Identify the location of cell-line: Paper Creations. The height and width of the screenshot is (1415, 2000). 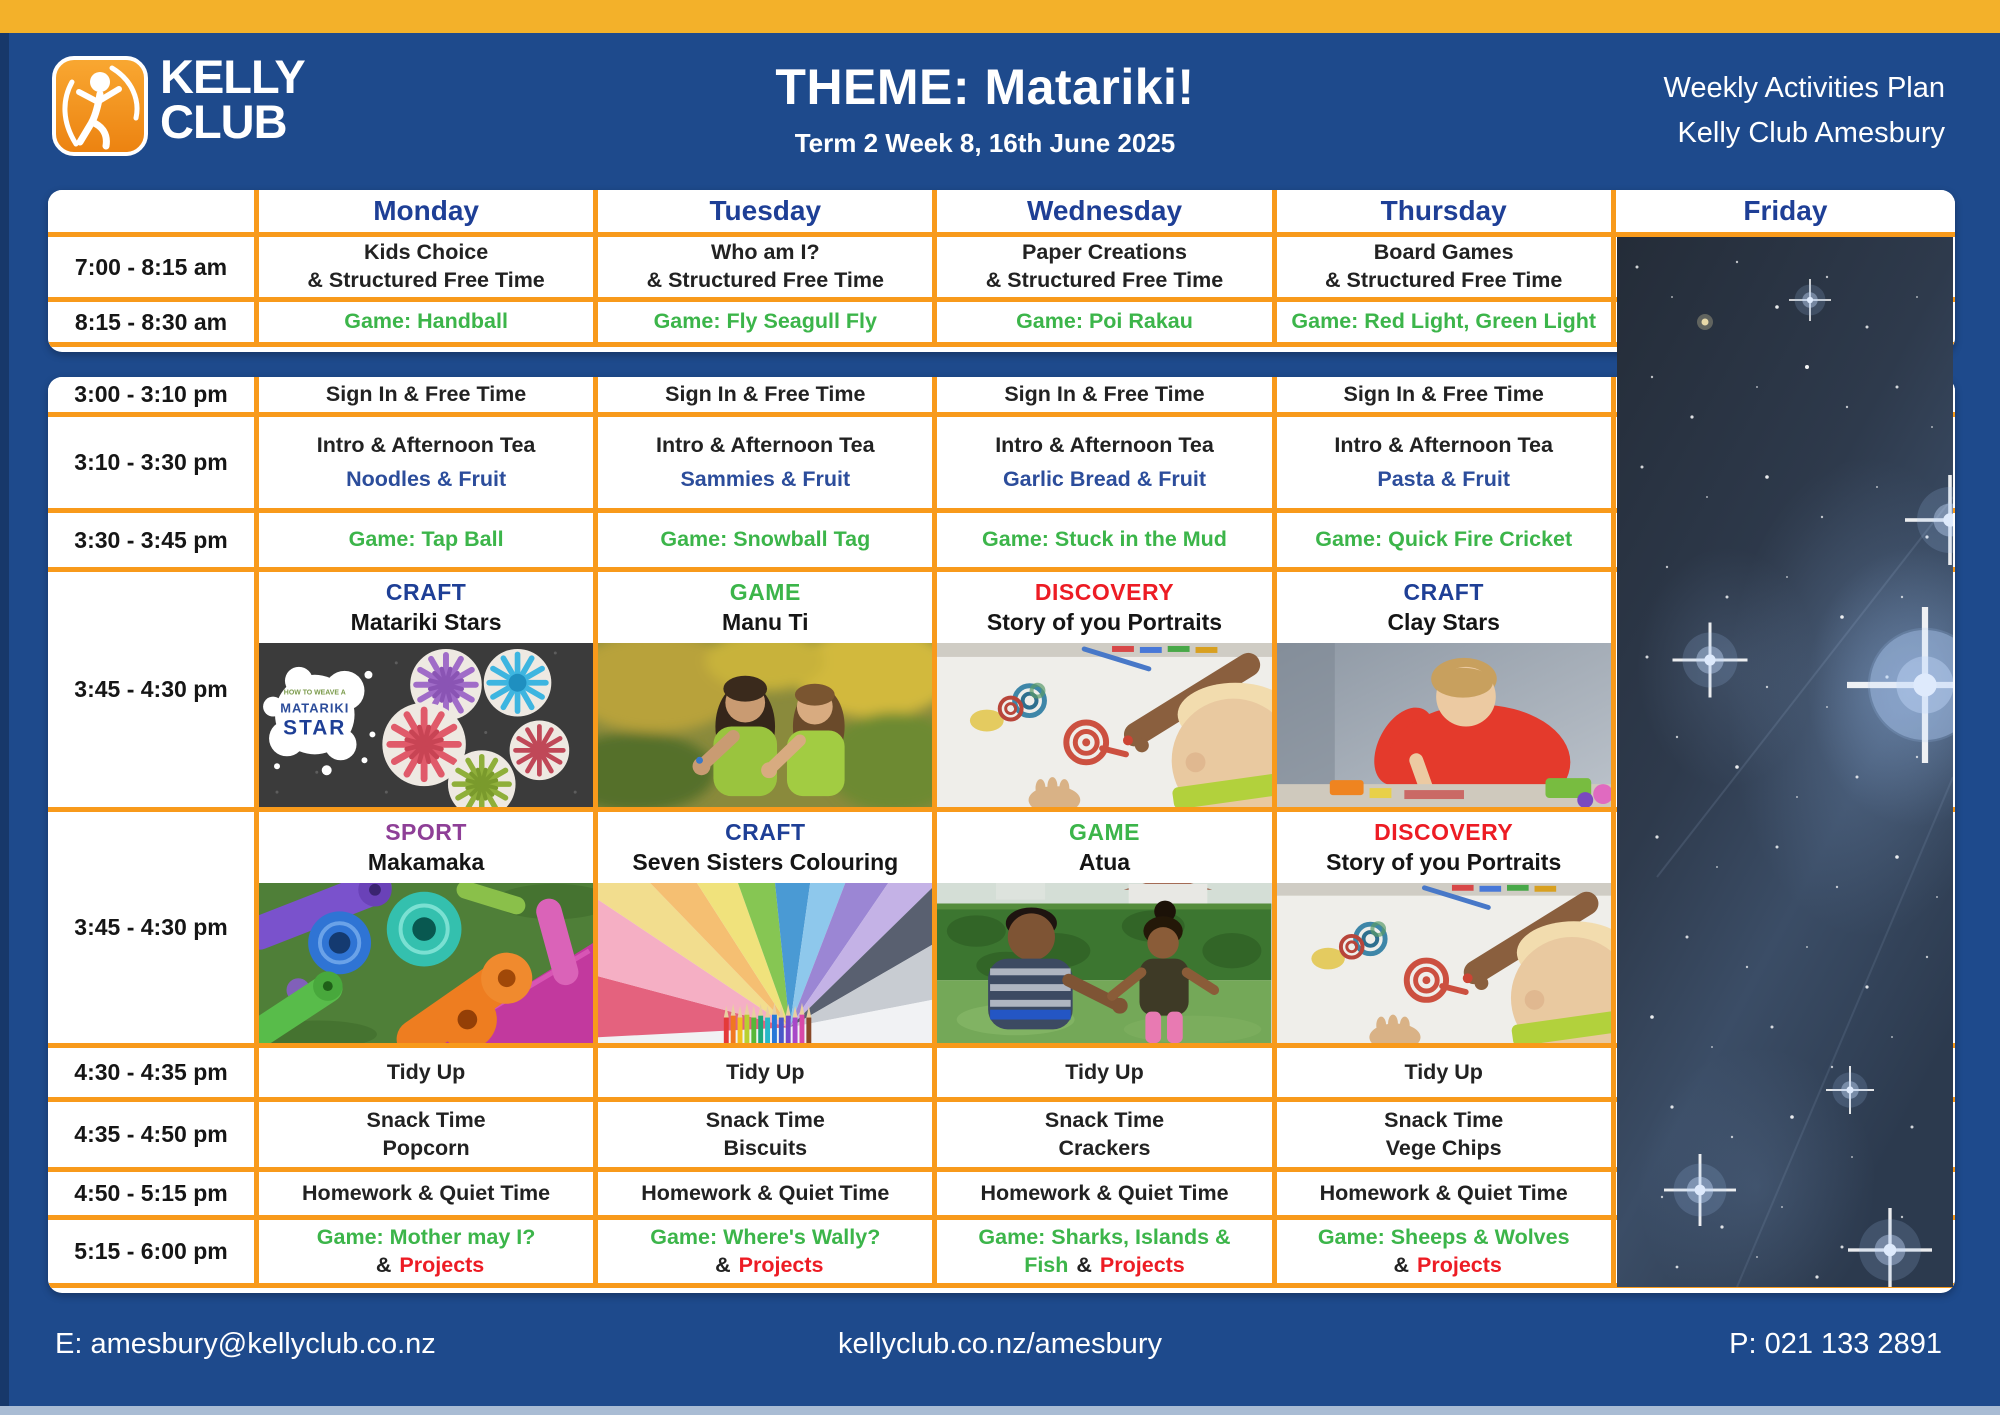
(1104, 252).